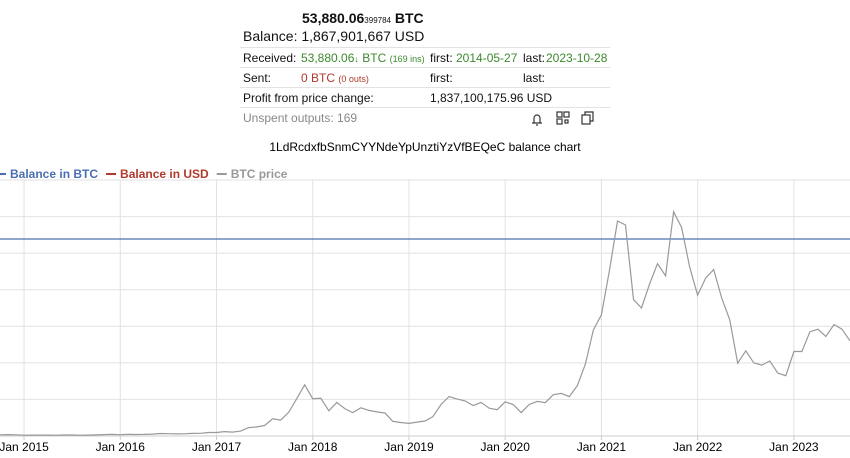 The image size is (850, 458). Describe the element at coordinates (313, 447) in the screenshot. I see `x-tick-label: Jan 2018` at that location.